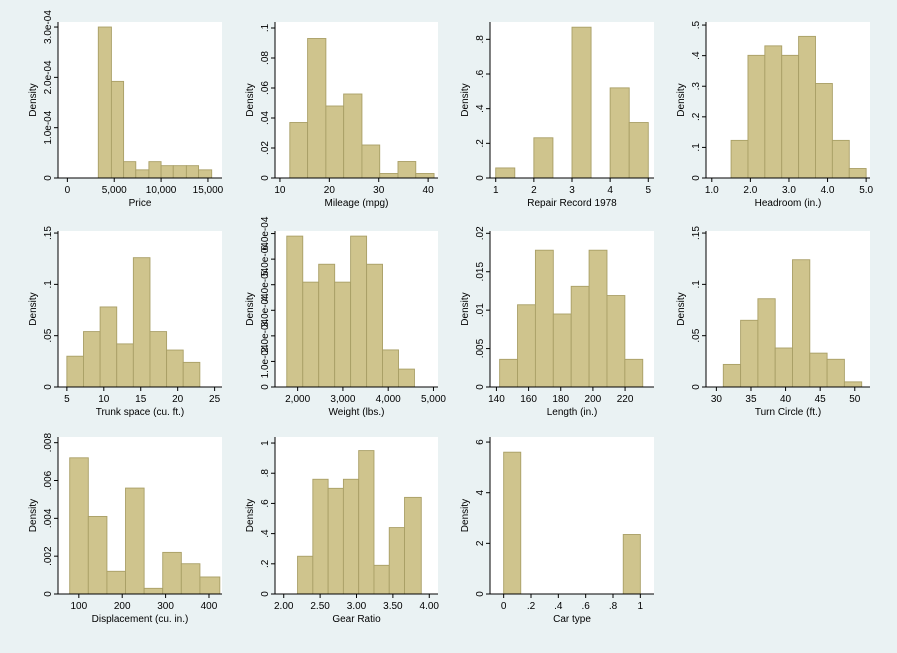  Describe the element at coordinates (828, 190) in the screenshot. I see `x-tick-label: 4.0` at that location.